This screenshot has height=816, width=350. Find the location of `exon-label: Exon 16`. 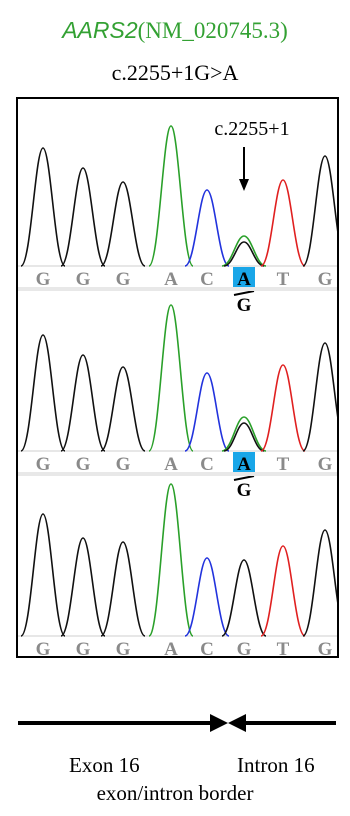

exon-label: Exon 16 is located at coordinates (104, 765).